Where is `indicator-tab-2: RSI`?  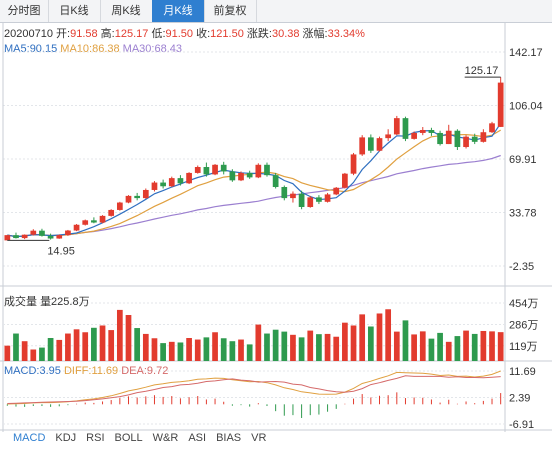
indicator-tab-2: RSI is located at coordinates (95, 438).